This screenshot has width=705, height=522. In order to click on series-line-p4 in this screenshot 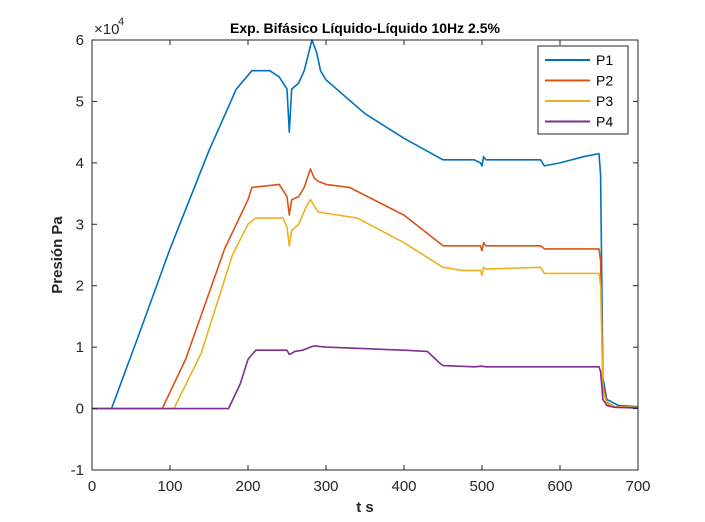, I will do `click(365, 377)`.